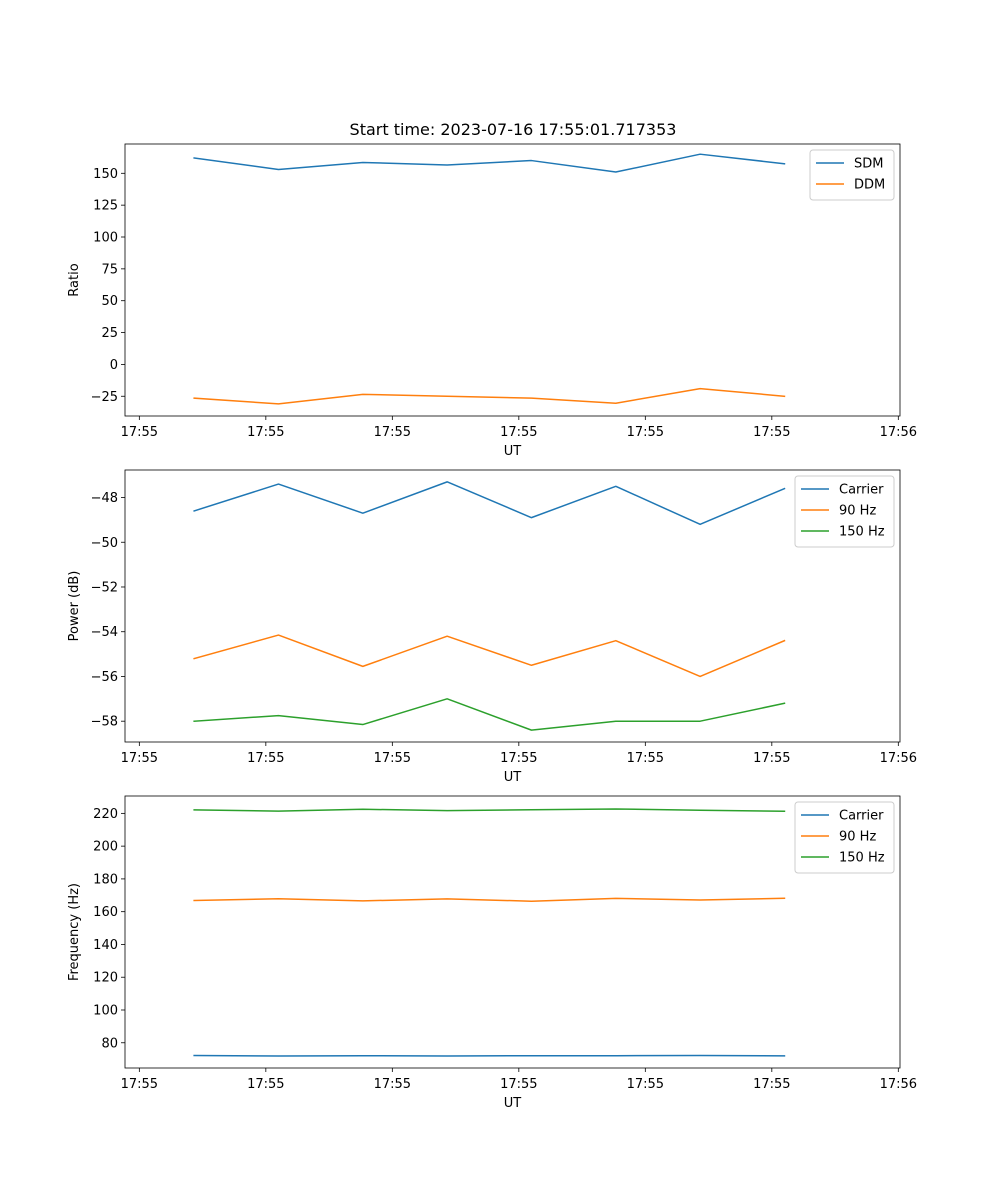  What do you see at coordinates (105, 978) in the screenshot?
I see `y-tick-label: 120` at bounding box center [105, 978].